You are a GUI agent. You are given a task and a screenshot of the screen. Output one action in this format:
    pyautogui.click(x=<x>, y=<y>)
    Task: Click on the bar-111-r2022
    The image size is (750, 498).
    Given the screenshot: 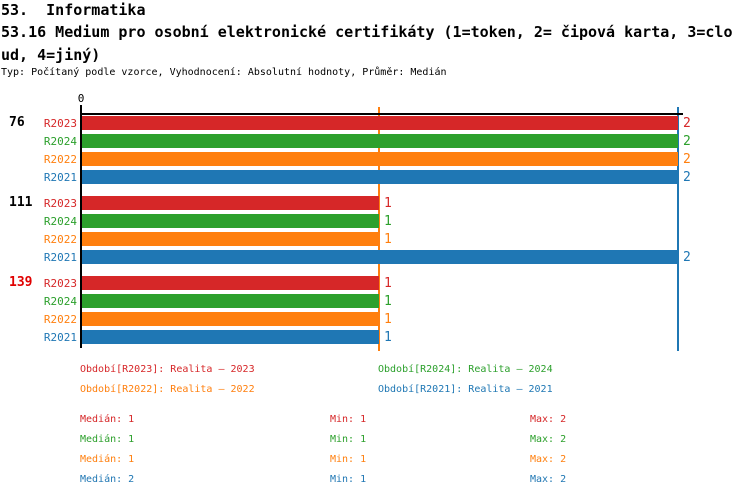 What is the action you would take?
    pyautogui.click(x=230, y=239)
    